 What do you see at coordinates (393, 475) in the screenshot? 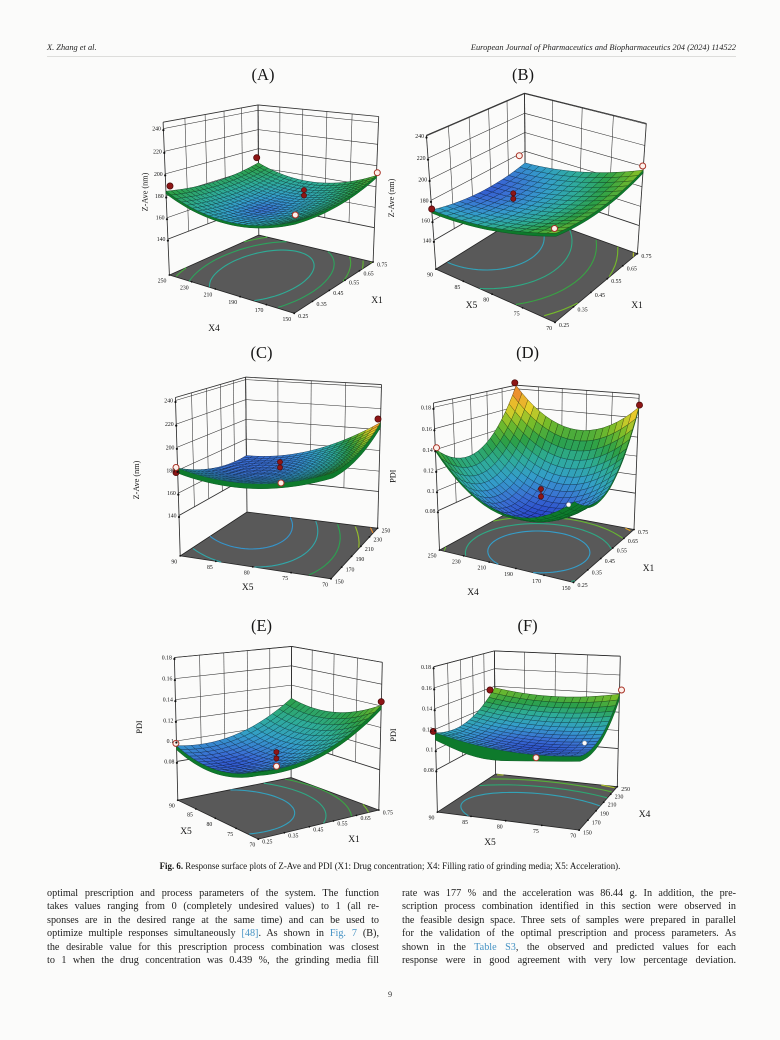
I see `svg-text: PDI` at bounding box center [393, 475].